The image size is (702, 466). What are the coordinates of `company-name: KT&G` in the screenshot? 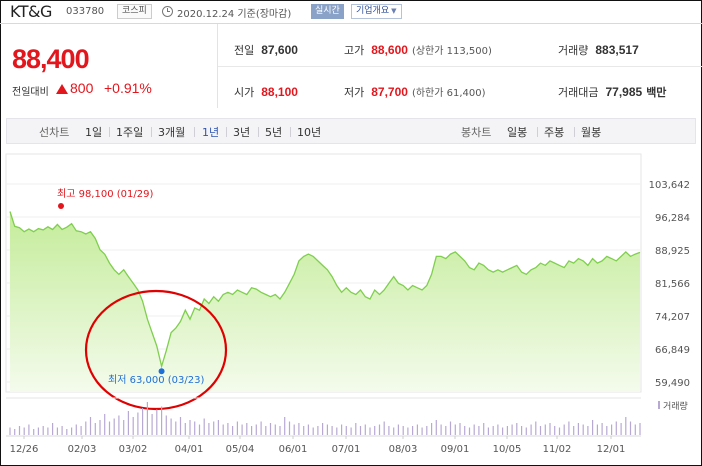 It's located at (31, 11).